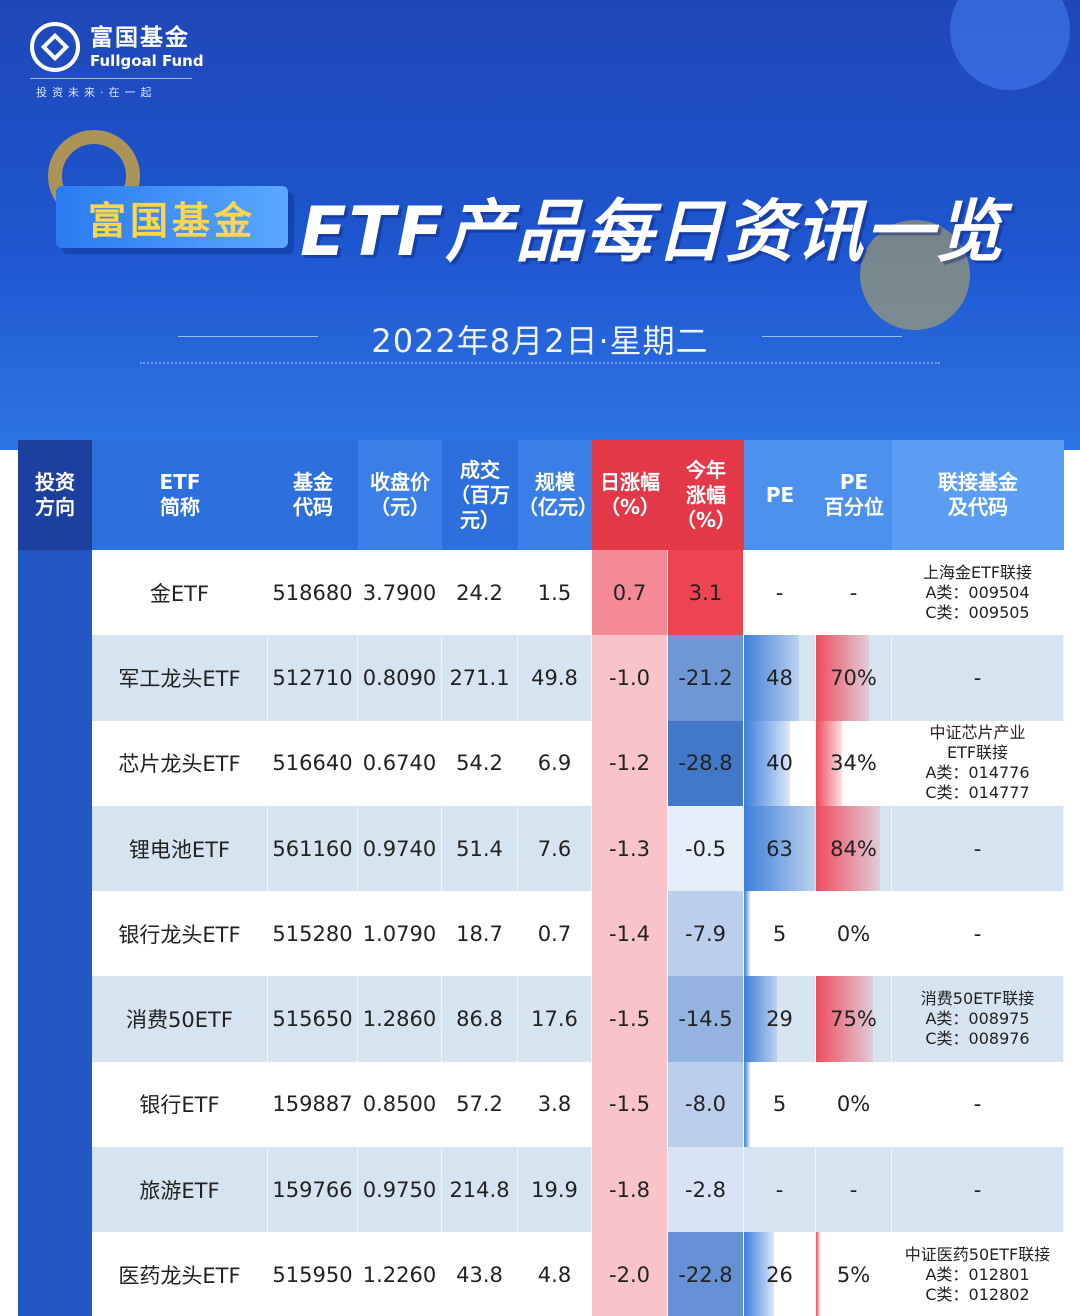 The height and width of the screenshot is (1316, 1080). I want to click on cell-value: 消费50ETF联接 A类：008975 C类：008976, so click(977, 1019).